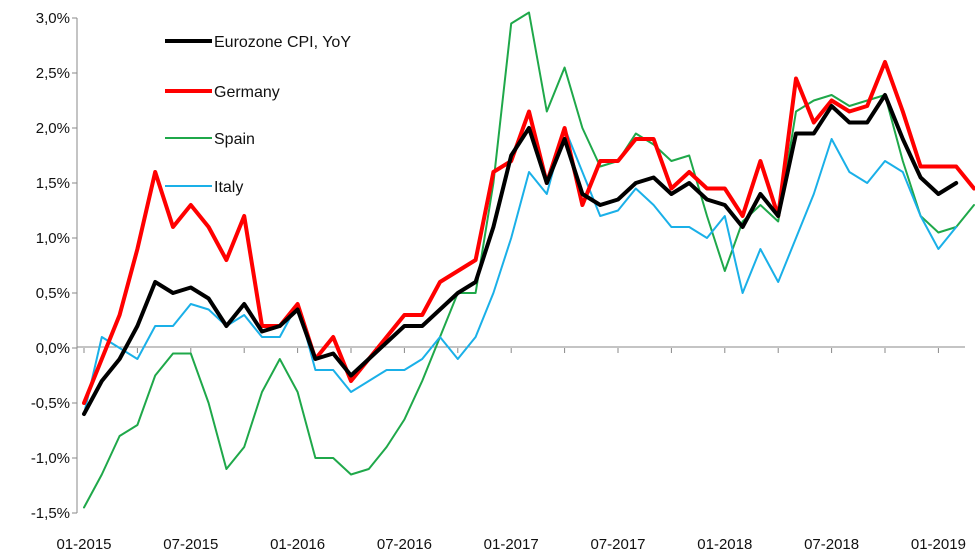 This screenshot has height=556, width=975. Describe the element at coordinates (617, 544) in the screenshot. I see `x-tick-label: 07-2017` at that location.